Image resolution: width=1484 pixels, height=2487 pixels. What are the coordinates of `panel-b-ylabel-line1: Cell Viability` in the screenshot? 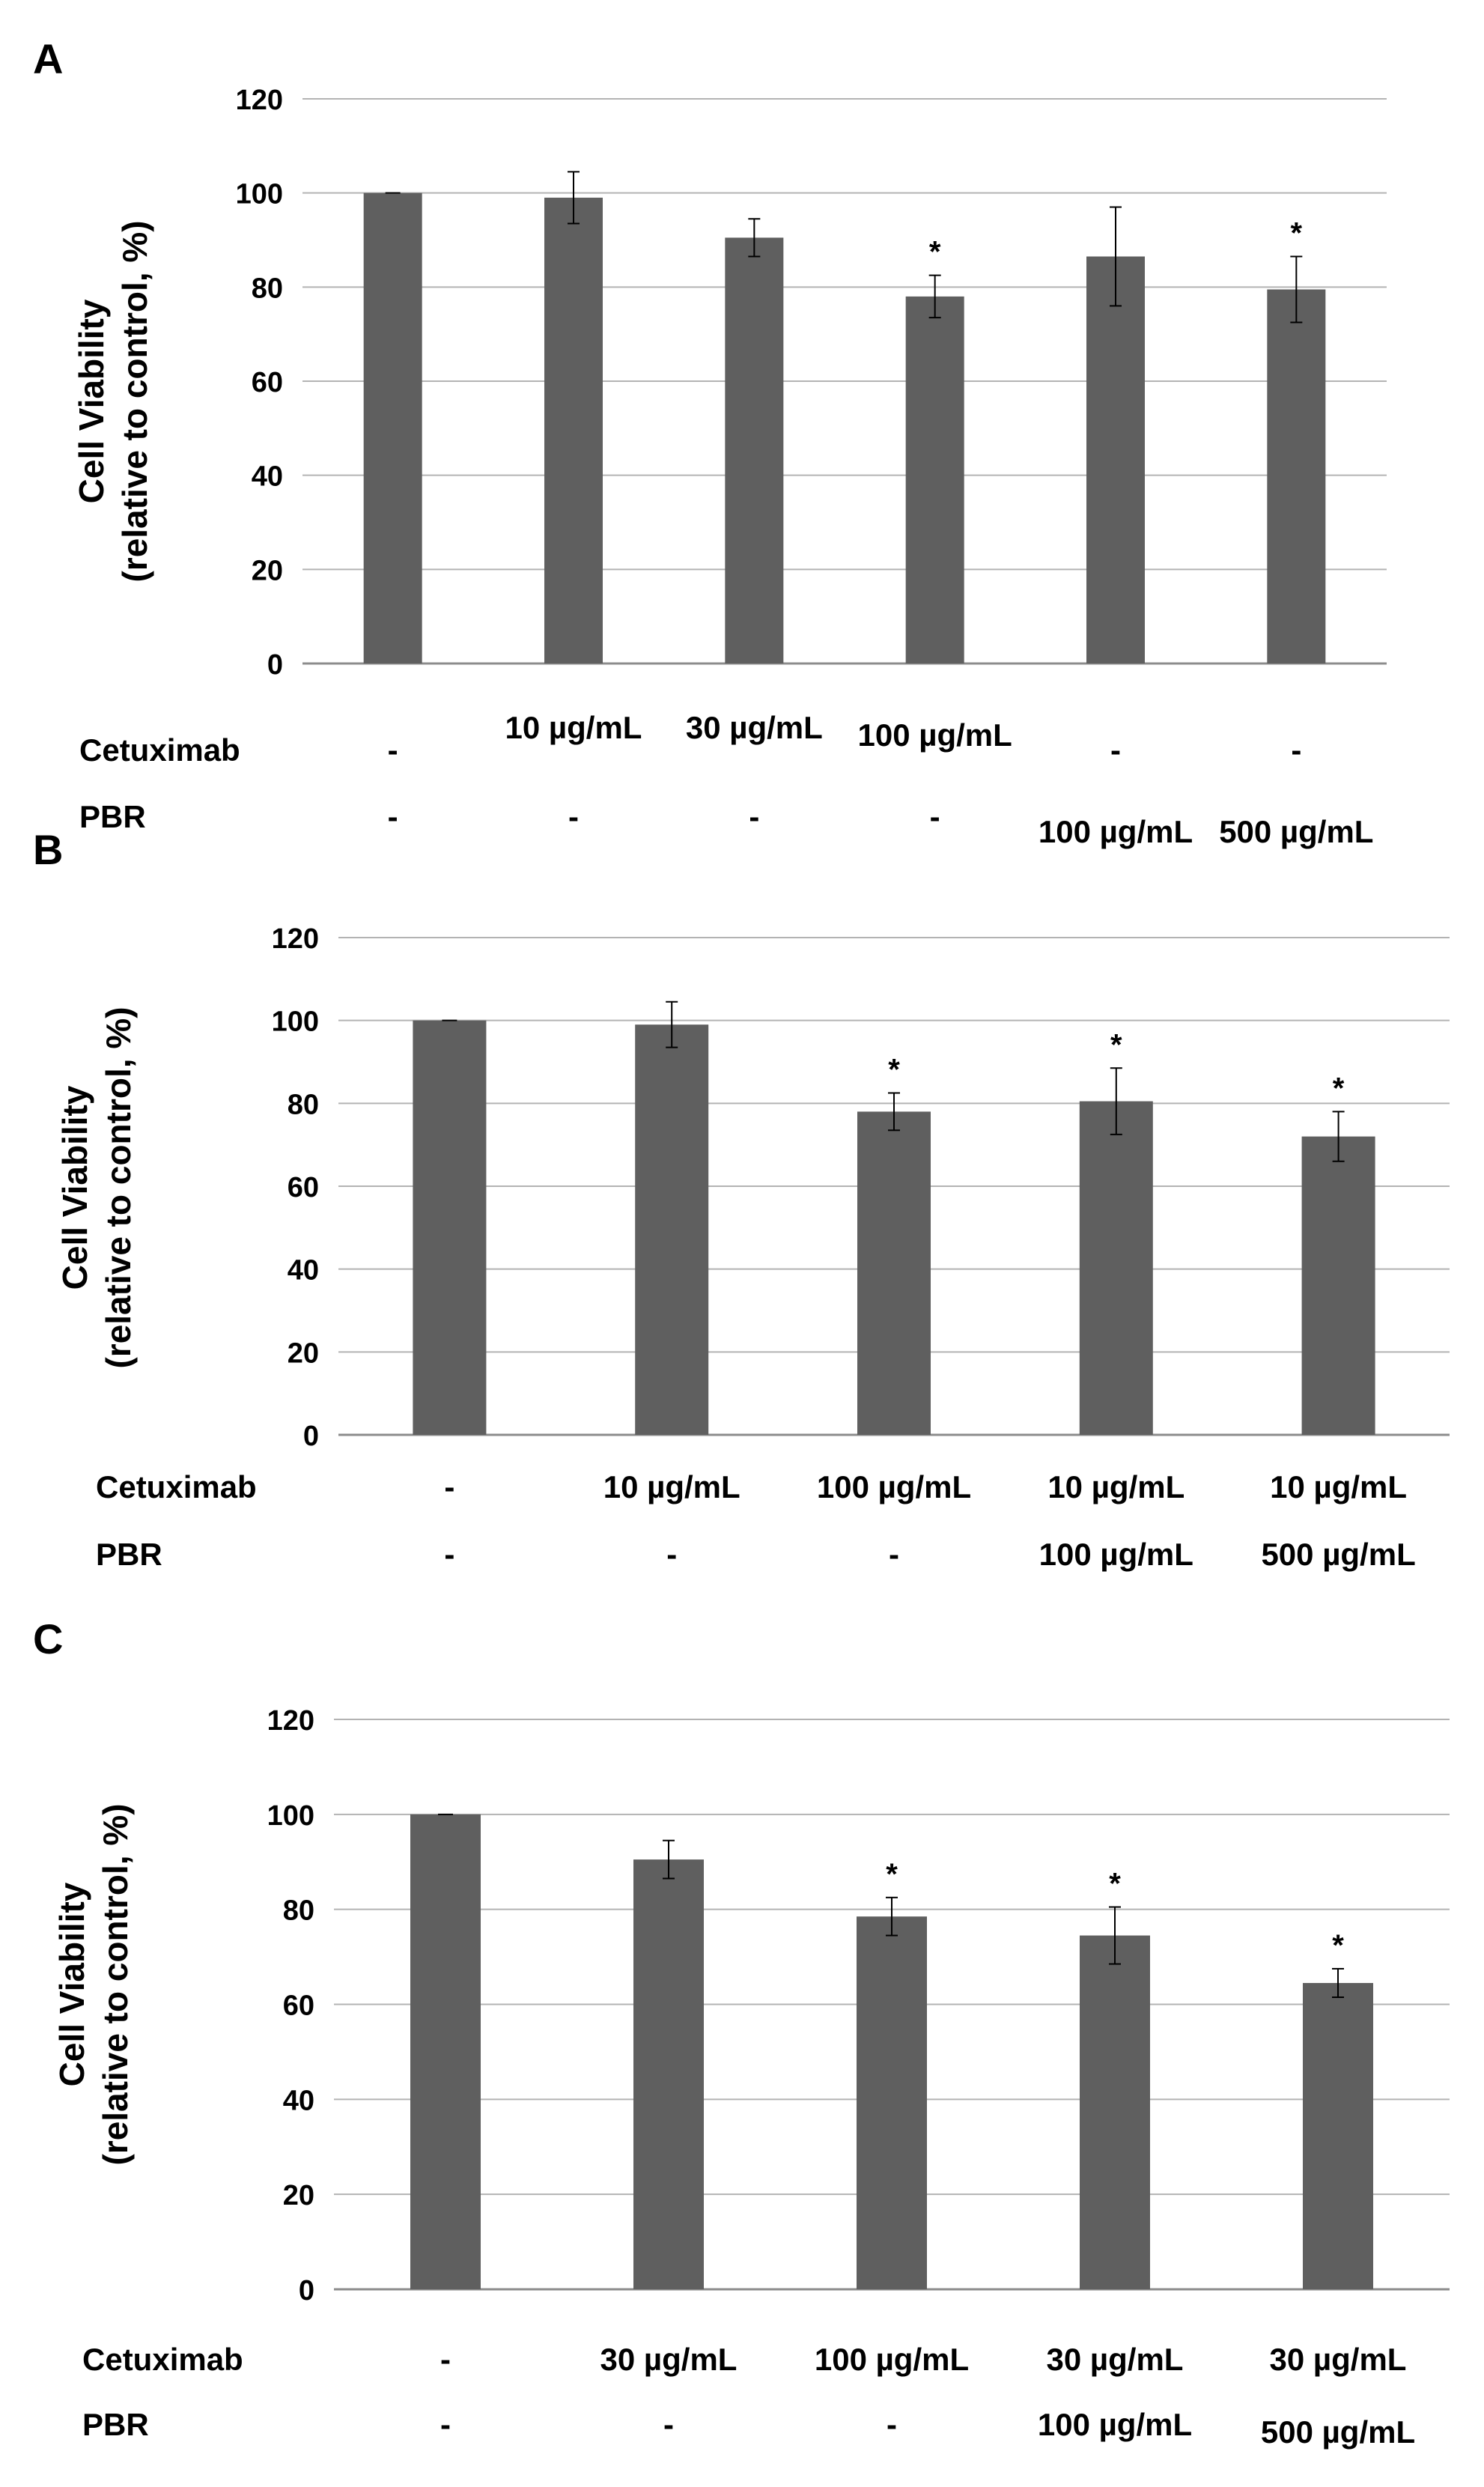 It's located at (74, 1187).